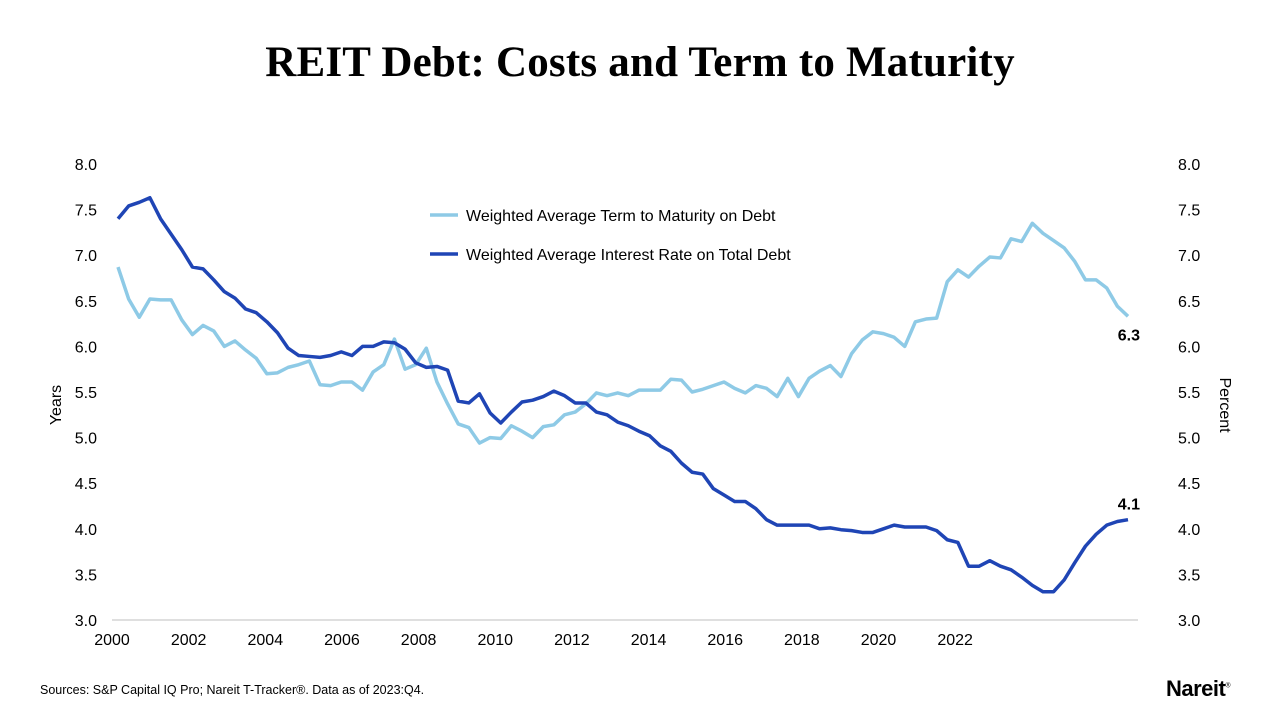  What do you see at coordinates (1129, 335) in the screenshot?
I see `end-data-label: 6.3` at bounding box center [1129, 335].